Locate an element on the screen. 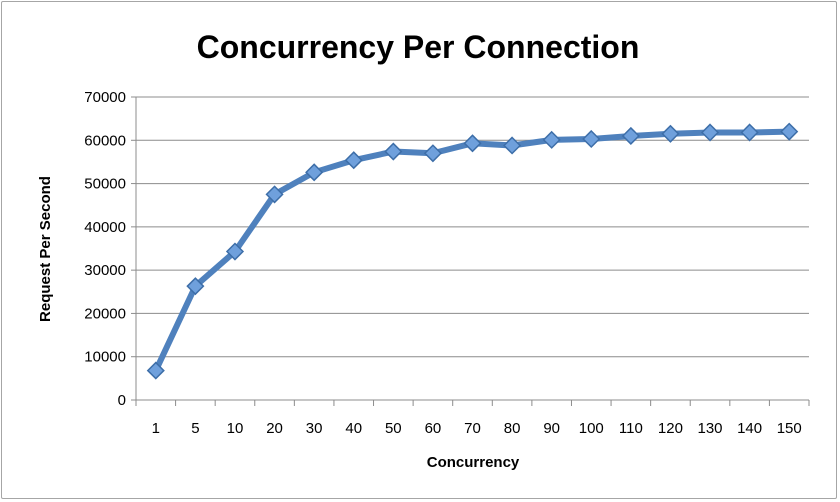  x-tick-label: 120 is located at coordinates (670, 428).